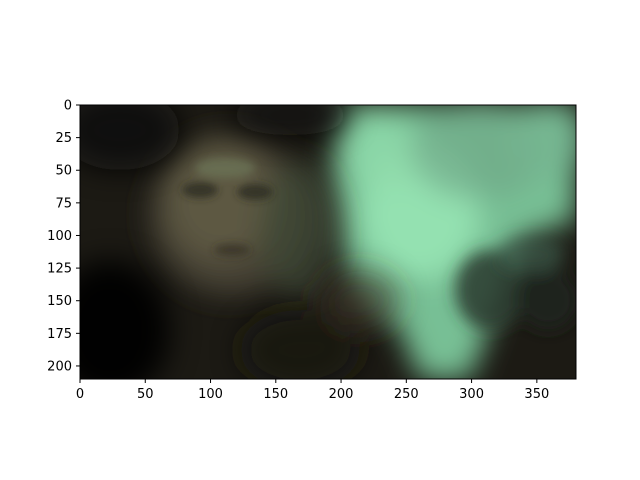 This screenshot has width=640, height=480. Describe the element at coordinates (275, 394) in the screenshot. I see `x-tick-label: 150` at that location.